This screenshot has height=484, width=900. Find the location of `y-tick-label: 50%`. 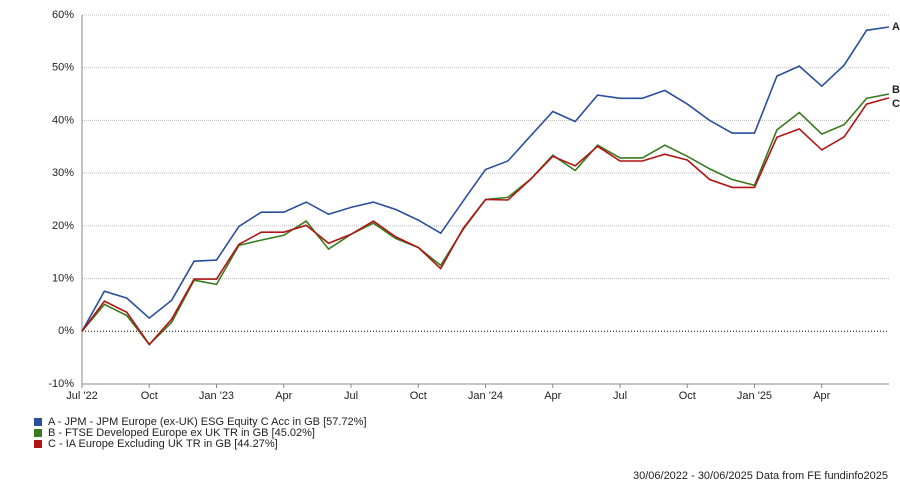

y-tick-label: 50% is located at coordinates (63, 68).